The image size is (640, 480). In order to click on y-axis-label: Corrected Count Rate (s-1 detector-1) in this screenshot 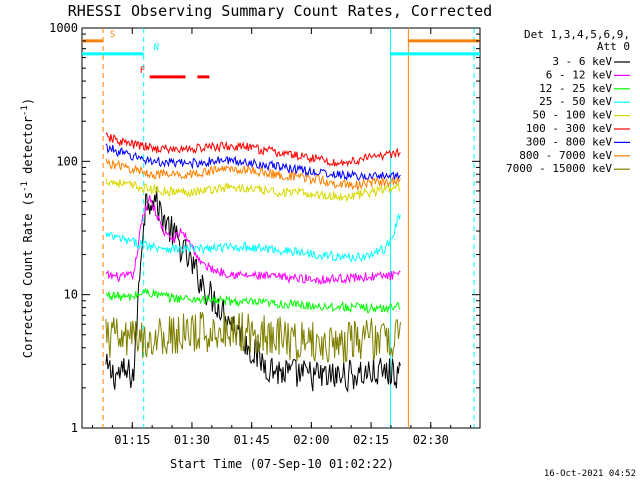, I will do `click(27, 228)`.